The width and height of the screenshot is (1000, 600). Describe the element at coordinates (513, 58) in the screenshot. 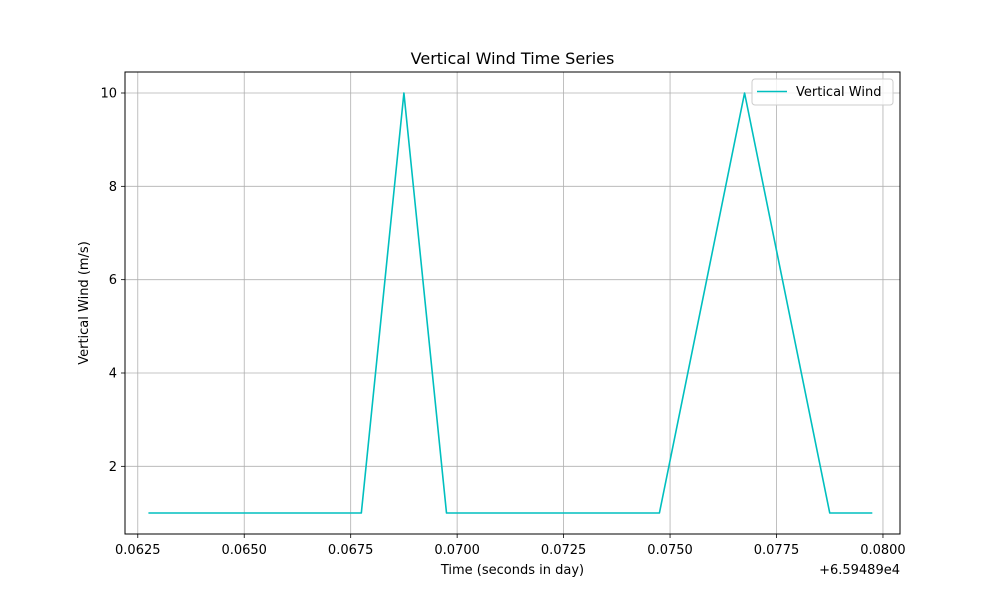

I see `chart-title: Vertical Wind Time Series` at that location.